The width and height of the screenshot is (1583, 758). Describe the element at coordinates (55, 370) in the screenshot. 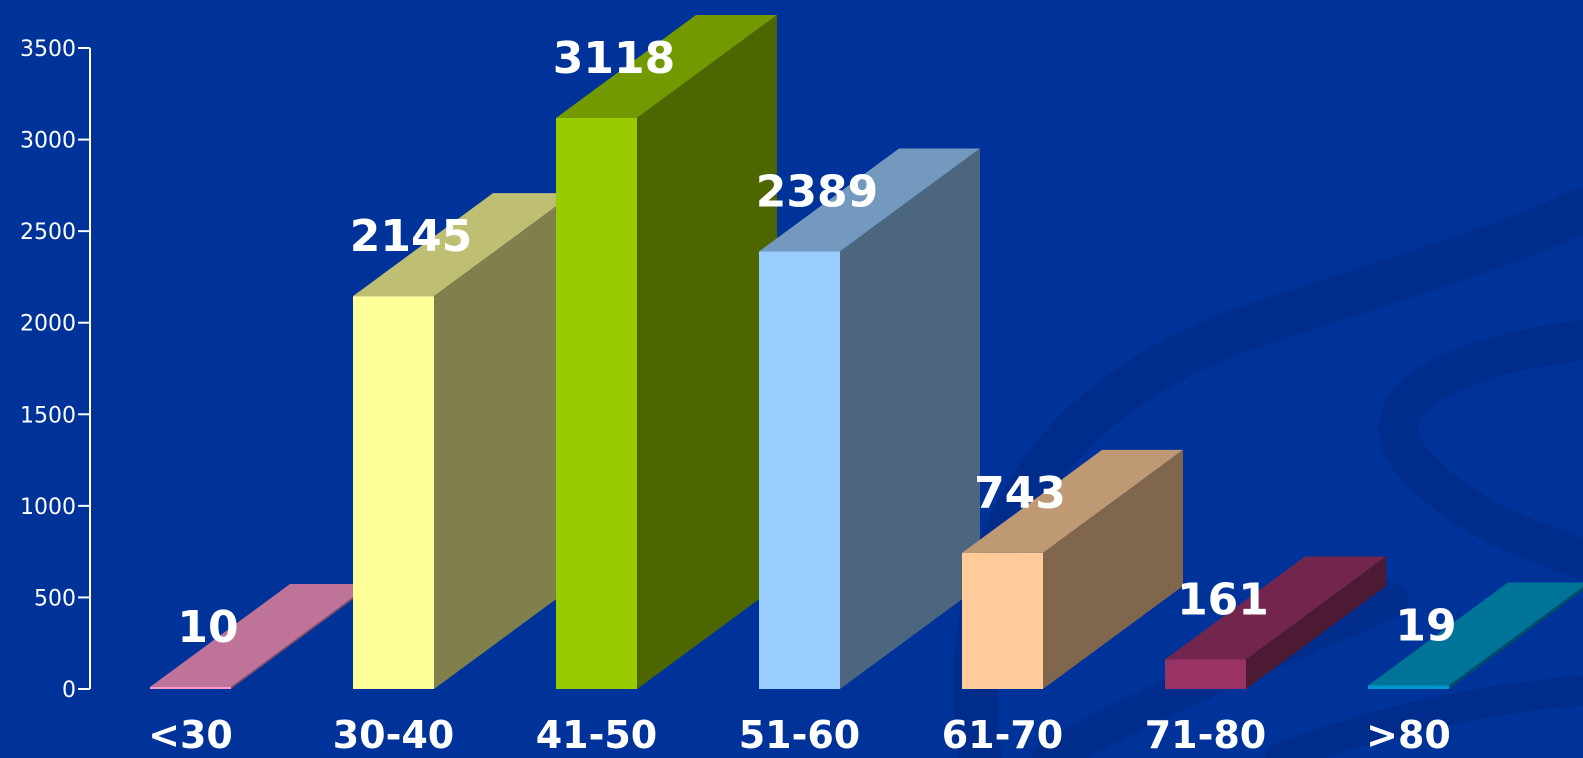

I see `y-axis: 0 500 1000 1500 2000 2500 3000 3500` at that location.